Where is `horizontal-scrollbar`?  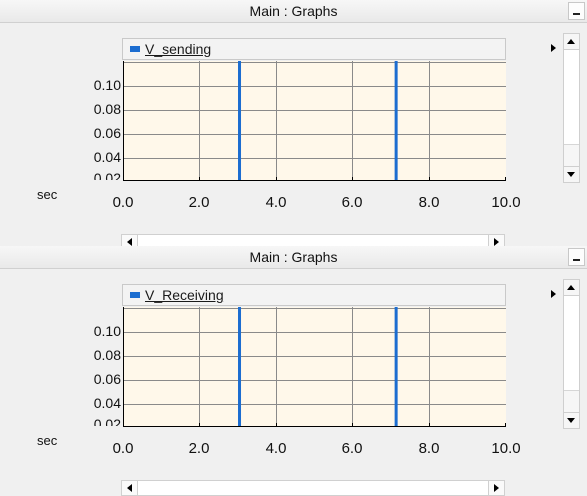 horizontal-scrollbar is located at coordinates (313, 488).